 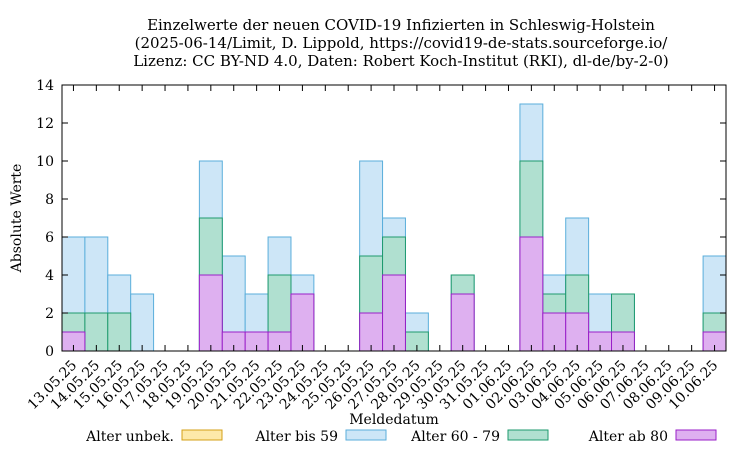 What do you see at coordinates (296, 437) in the screenshot?
I see `legend-label-1: Alter bis 59` at bounding box center [296, 437].